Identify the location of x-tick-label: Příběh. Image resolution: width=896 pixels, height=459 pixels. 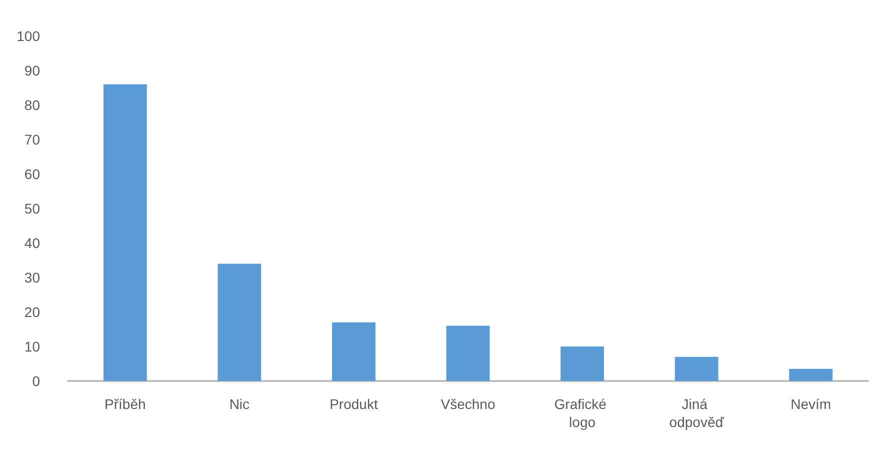
(125, 404).